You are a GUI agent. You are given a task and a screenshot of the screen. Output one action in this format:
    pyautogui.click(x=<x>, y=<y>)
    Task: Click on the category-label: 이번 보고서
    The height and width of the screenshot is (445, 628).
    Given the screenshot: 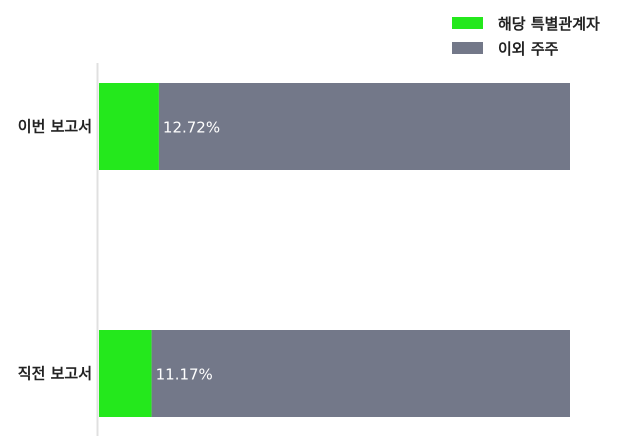 What is the action you would take?
    pyautogui.click(x=55, y=127)
    